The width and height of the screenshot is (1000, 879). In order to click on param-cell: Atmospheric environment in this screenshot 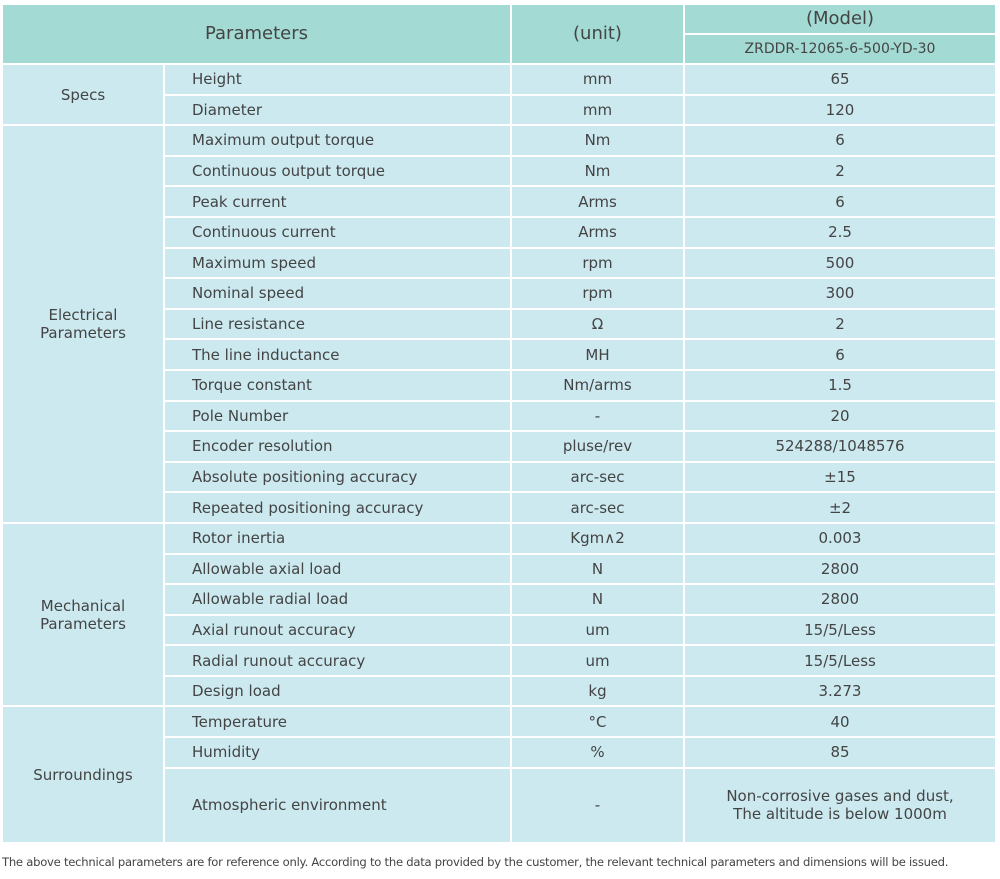, I will do `click(338, 806)`.